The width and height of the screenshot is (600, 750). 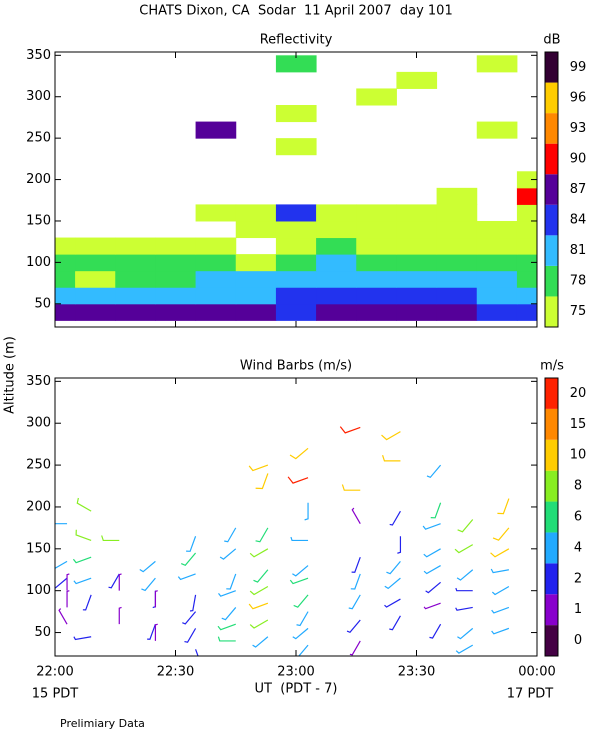 I want to click on y-tick-label: 300, so click(x=38, y=423).